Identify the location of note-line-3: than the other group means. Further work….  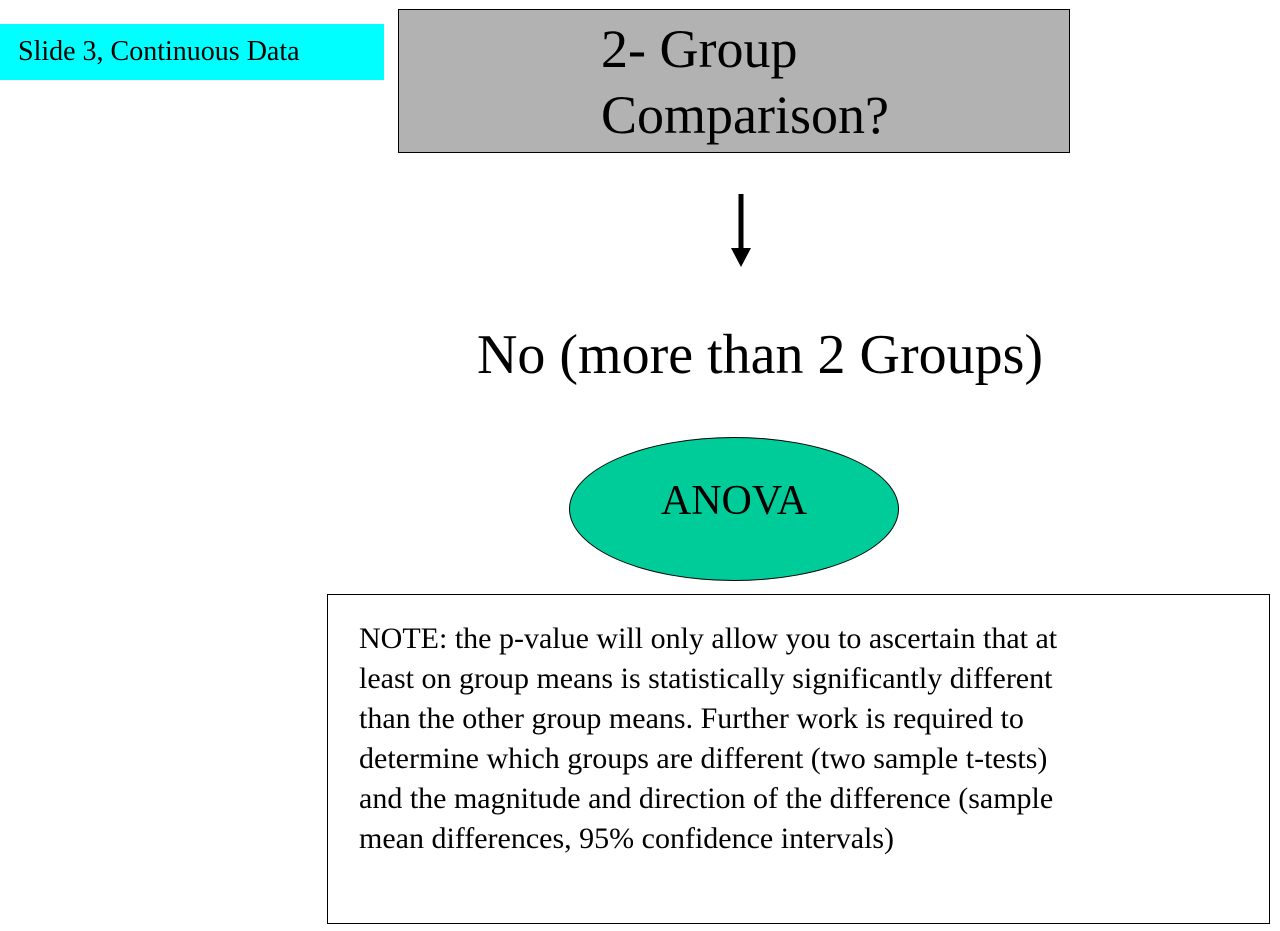
(691, 718).